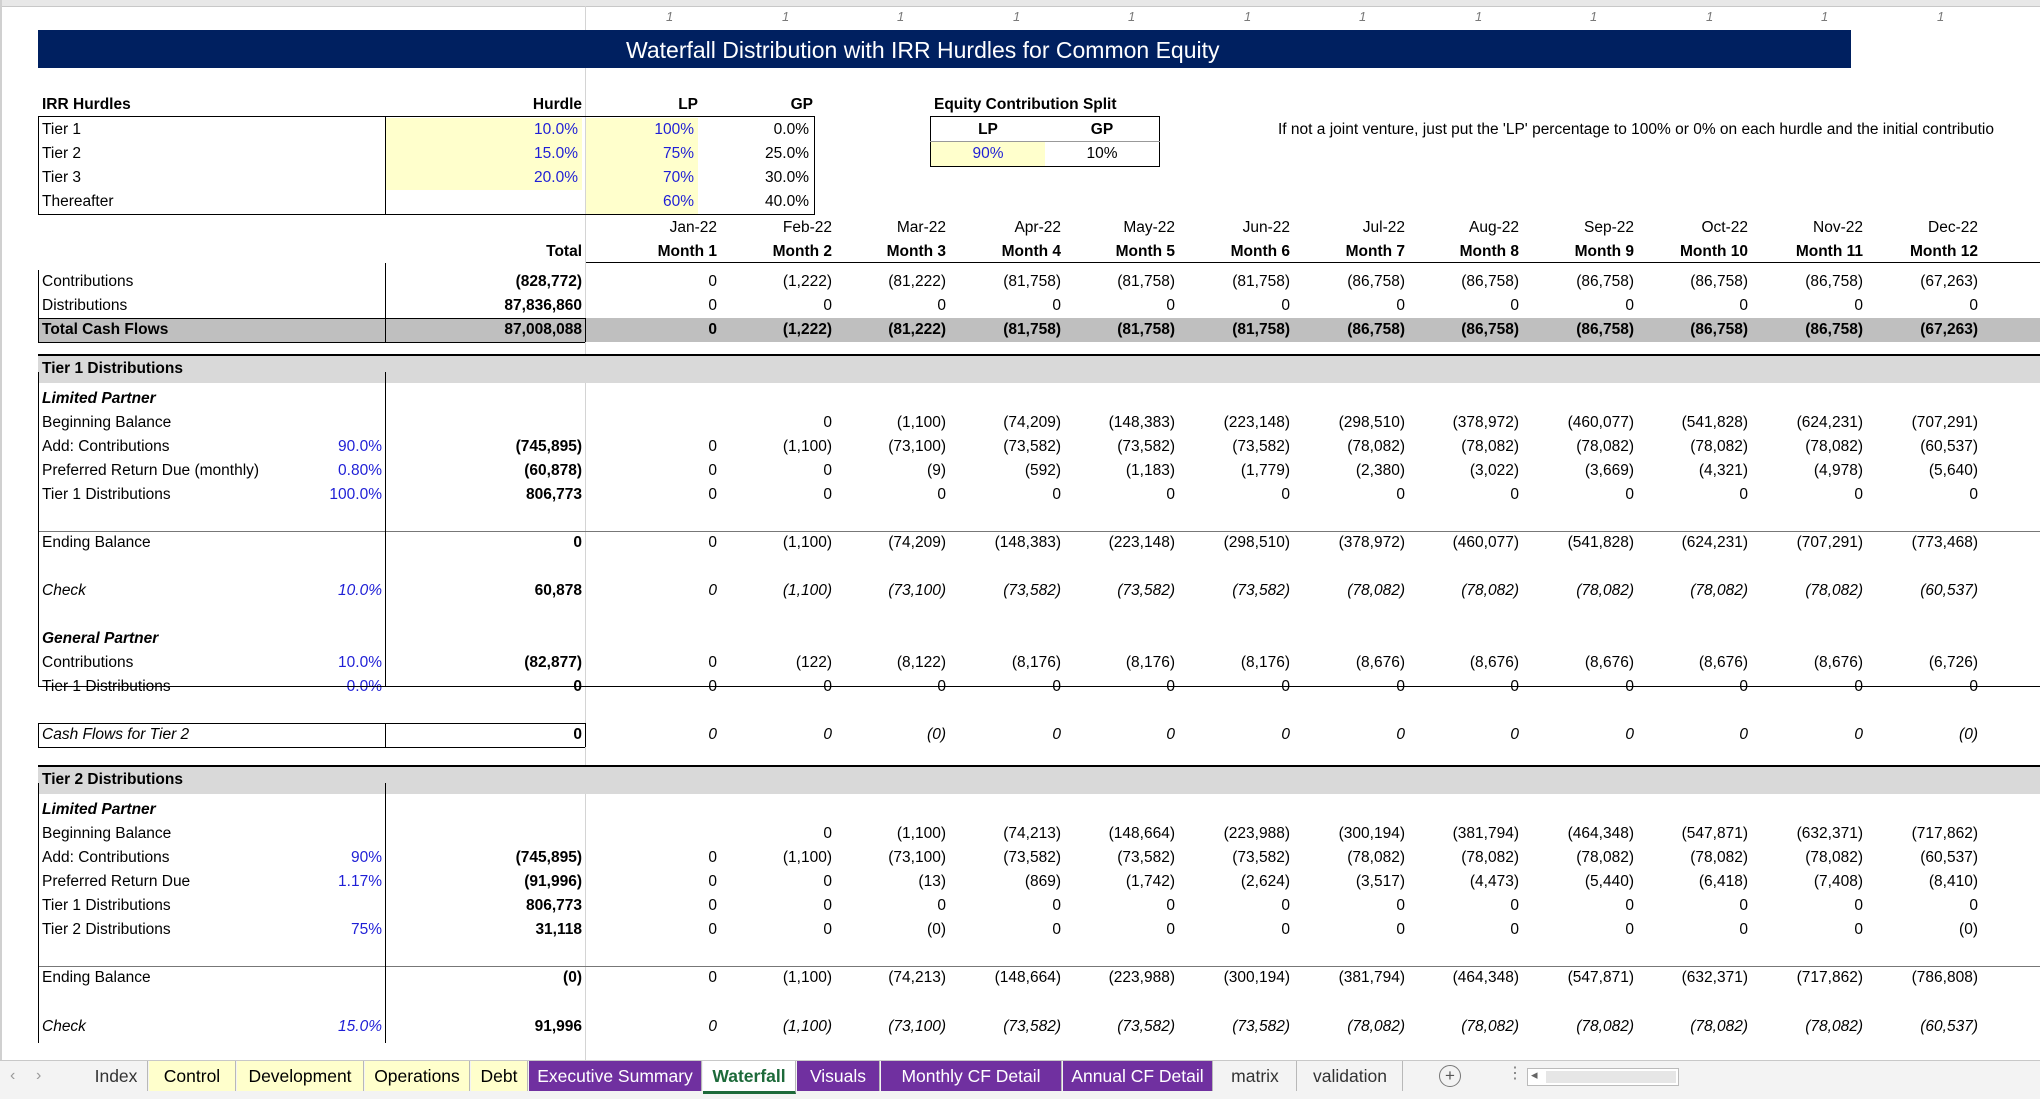 The width and height of the screenshot is (2040, 1099). I want to click on month-value: (148,383), so click(1027, 542).